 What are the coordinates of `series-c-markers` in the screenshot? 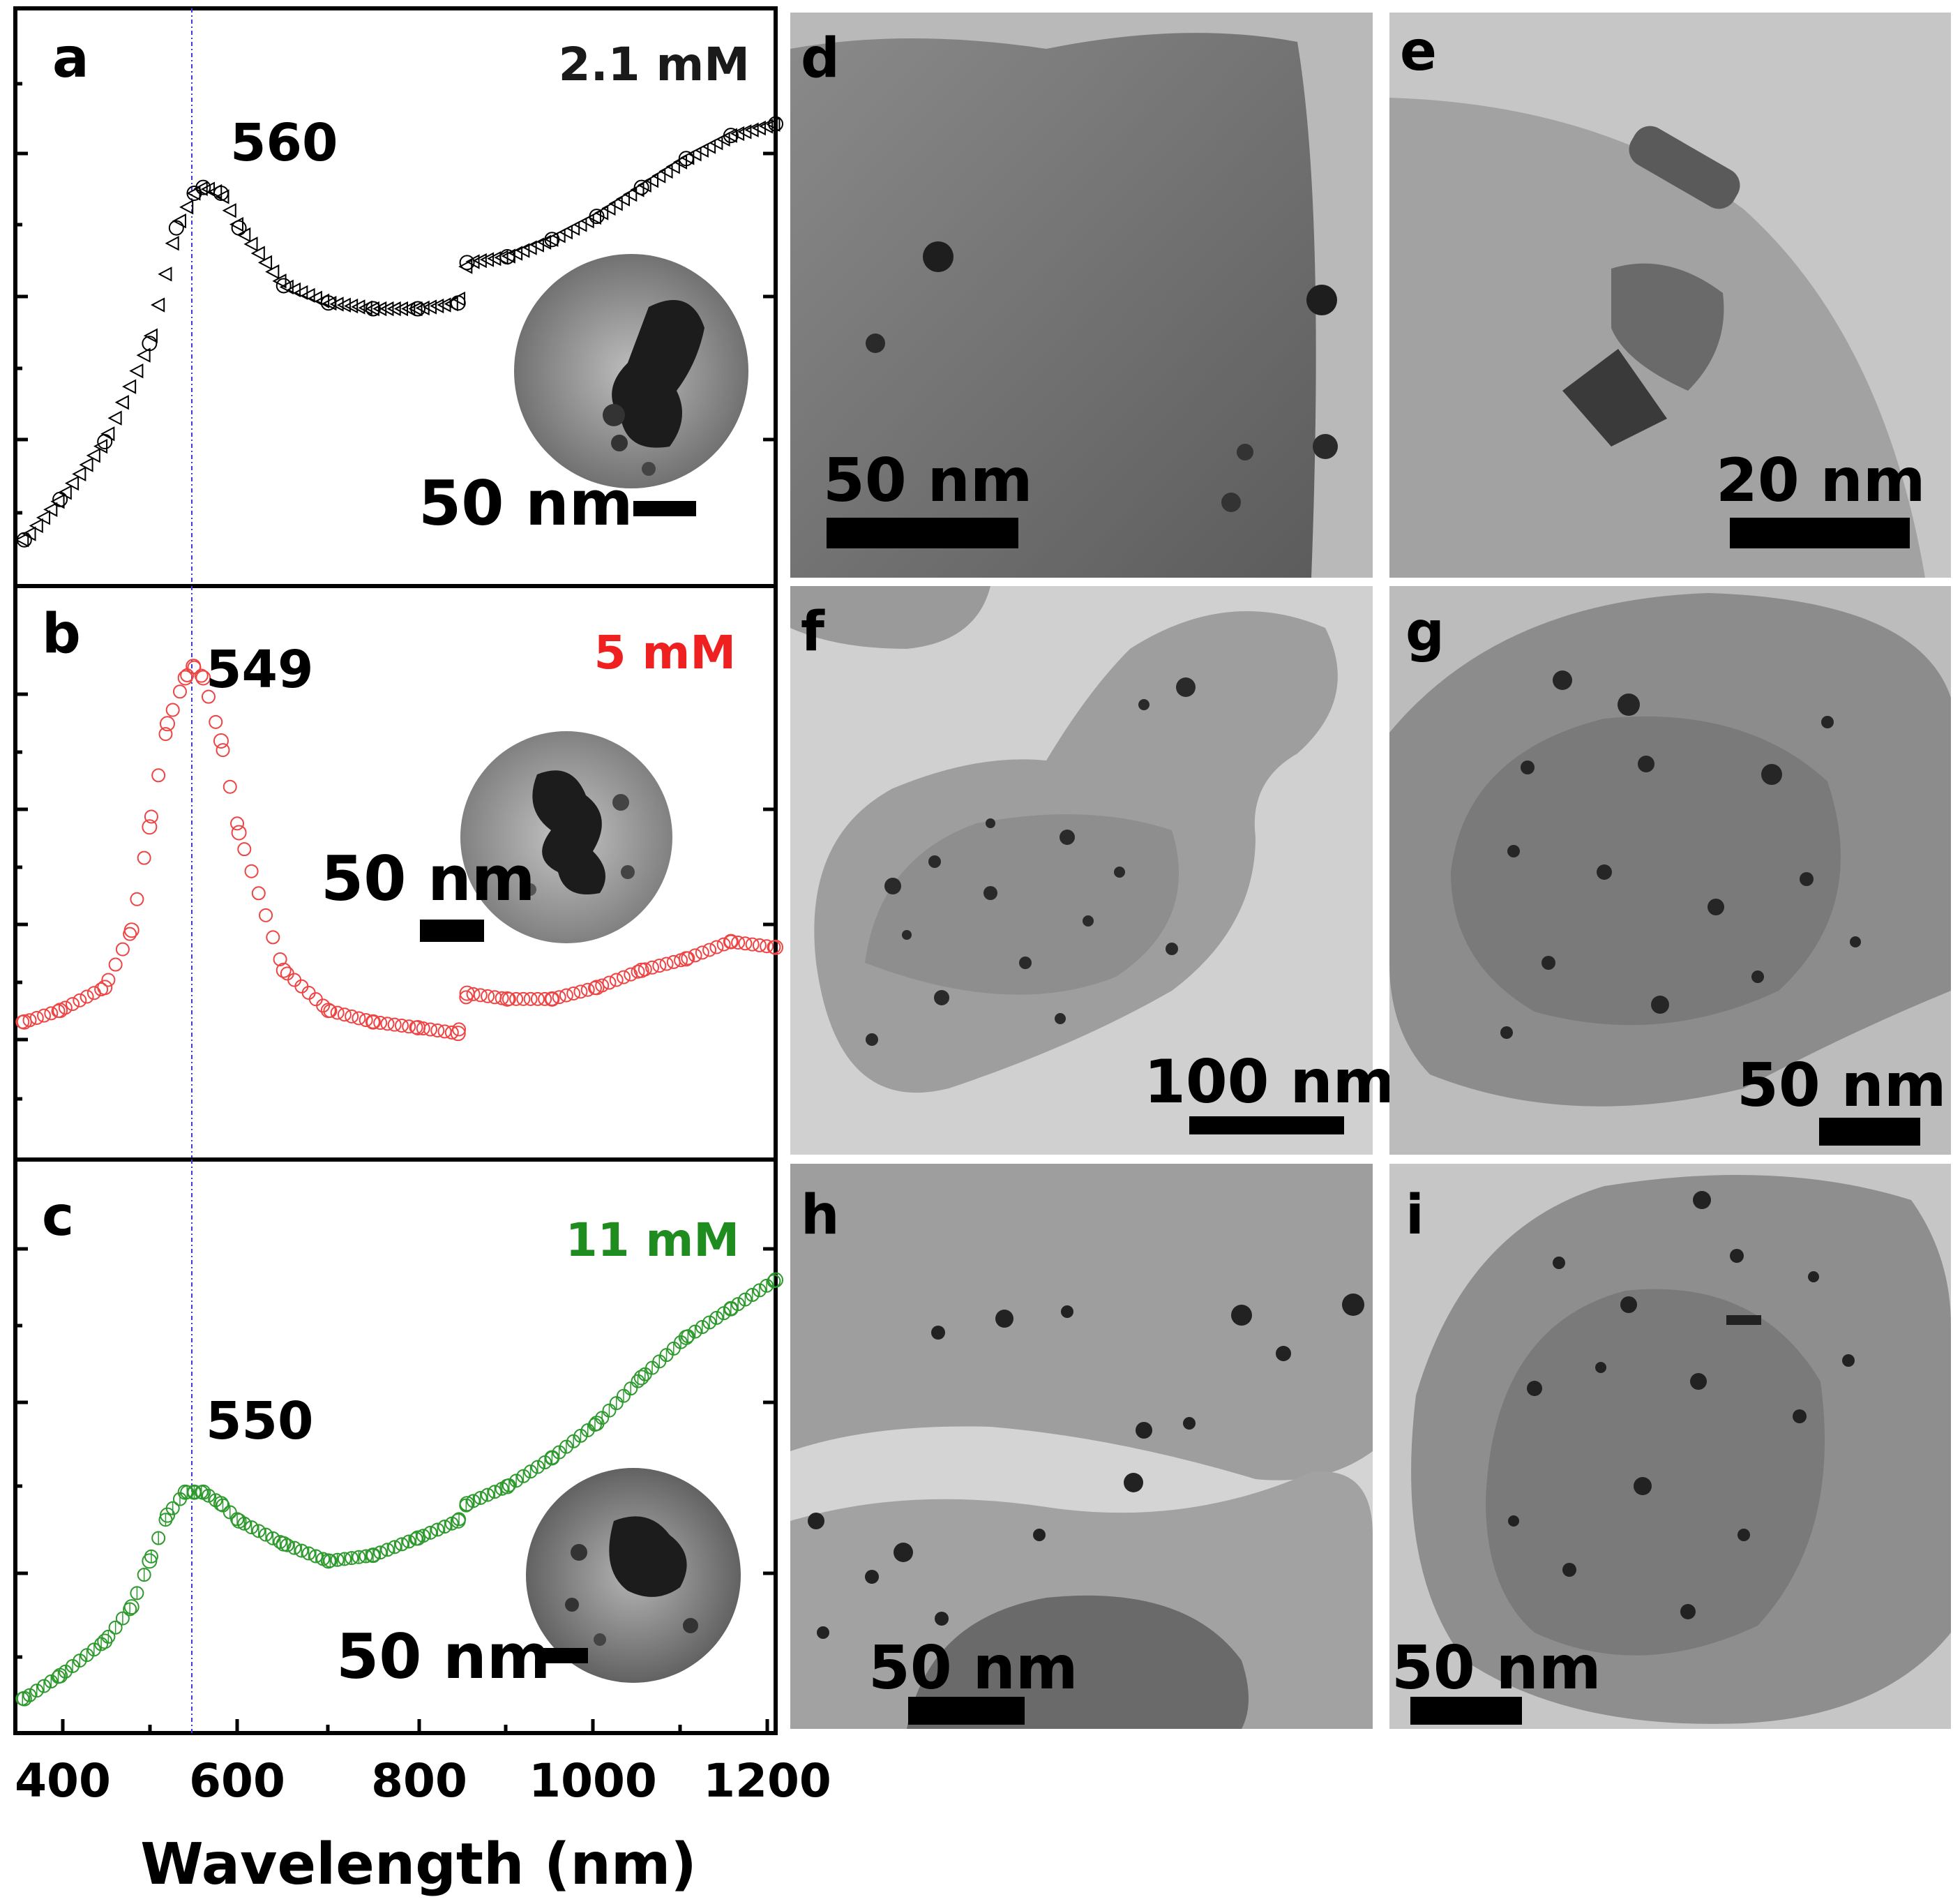 It's located at (399, 1490).